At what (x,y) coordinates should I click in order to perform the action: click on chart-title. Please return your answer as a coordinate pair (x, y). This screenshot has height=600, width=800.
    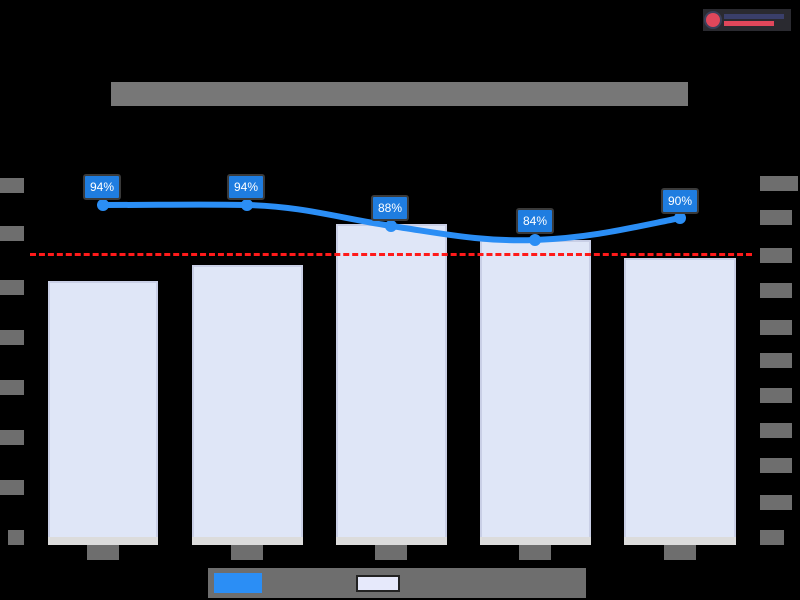
    Looking at the image, I should click on (399, 94).